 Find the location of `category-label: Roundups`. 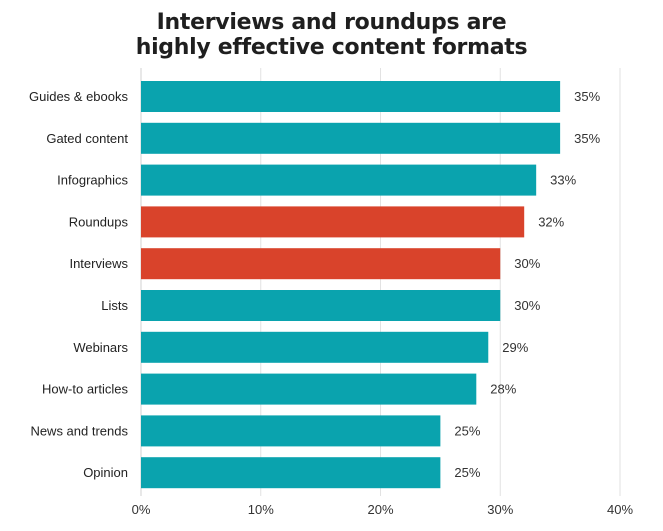

category-label: Roundups is located at coordinates (99, 221).